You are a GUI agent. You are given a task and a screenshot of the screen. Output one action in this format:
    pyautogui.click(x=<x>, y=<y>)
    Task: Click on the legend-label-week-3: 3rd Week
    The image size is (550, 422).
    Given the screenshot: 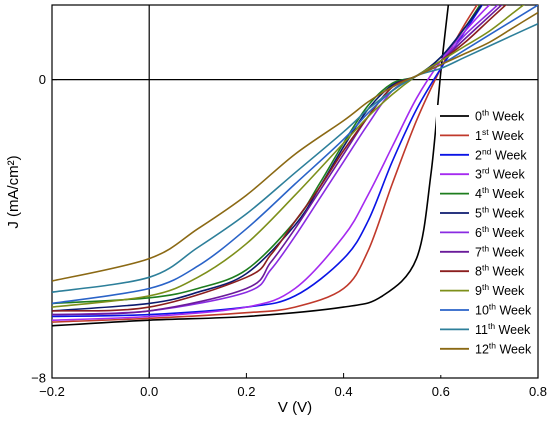 What is the action you would take?
    pyautogui.click(x=500, y=174)
    